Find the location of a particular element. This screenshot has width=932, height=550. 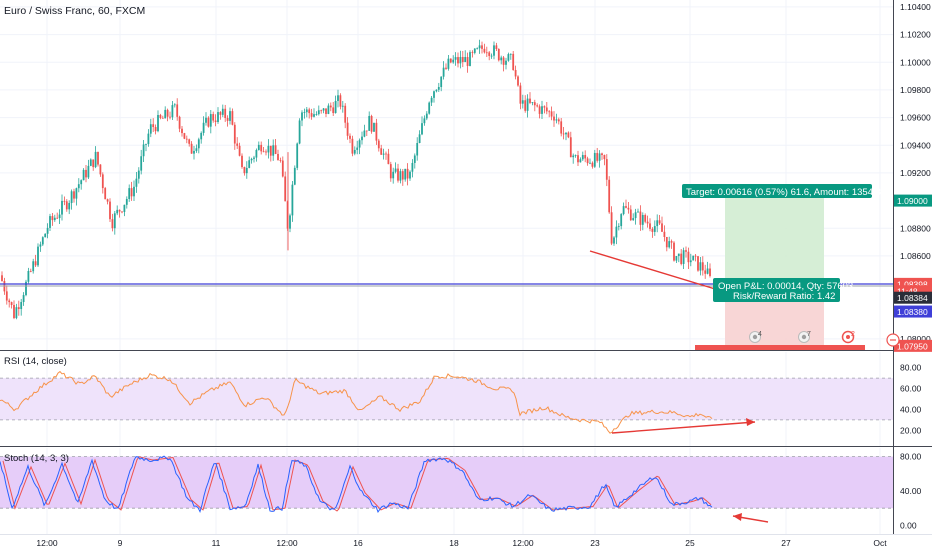

event-flag-3: 2 is located at coordinates (848, 337).